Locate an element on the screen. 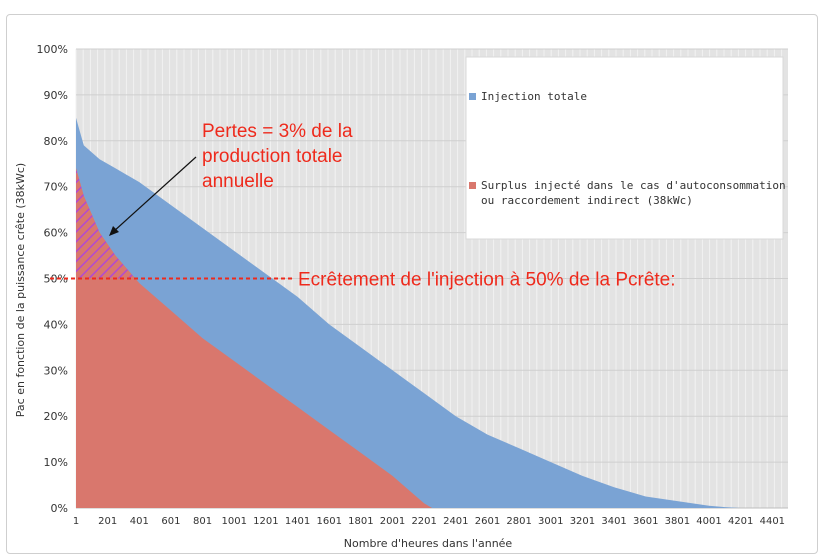  legend-label-injection: Injection totale is located at coordinates (534, 96).